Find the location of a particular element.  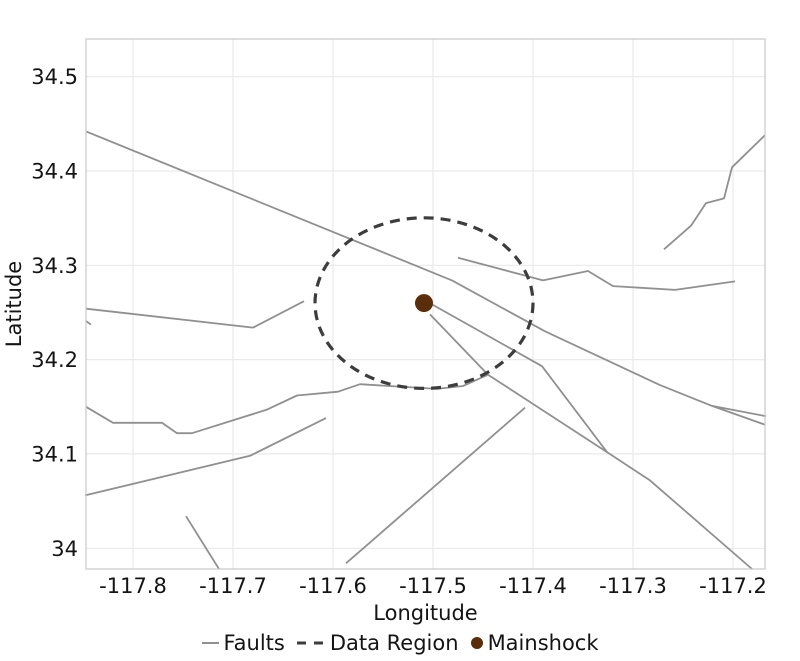

svg-text: -117.2 is located at coordinates (733, 586).